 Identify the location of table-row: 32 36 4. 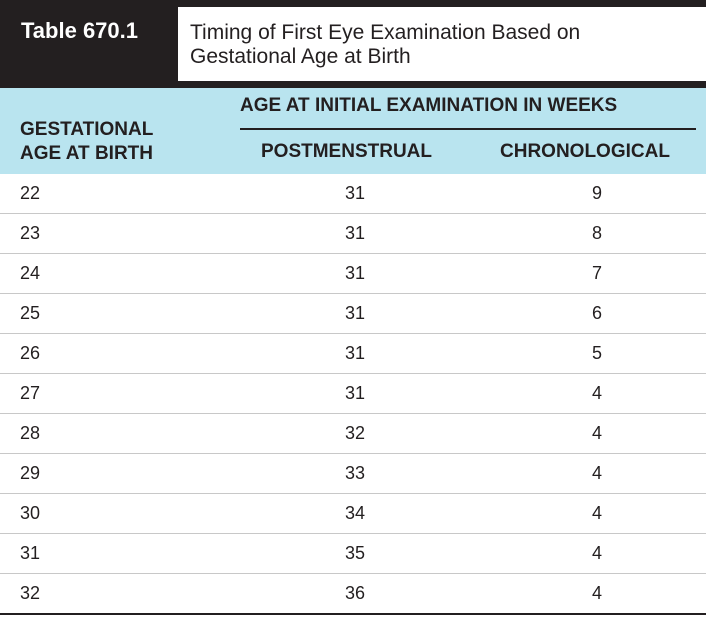
(353, 594).